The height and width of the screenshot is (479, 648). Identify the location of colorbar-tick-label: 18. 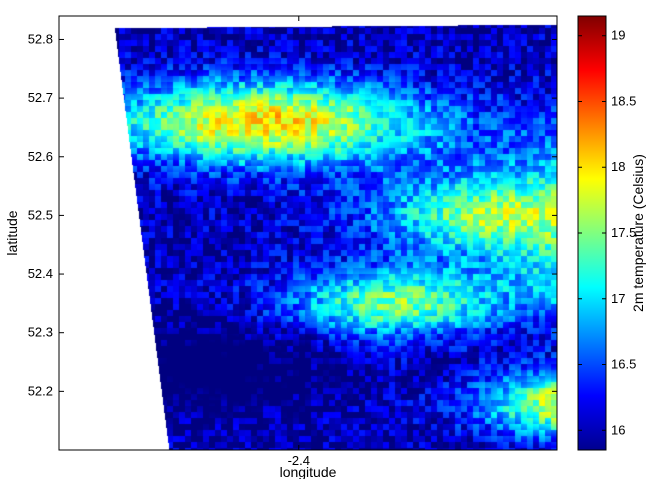
(618, 166).